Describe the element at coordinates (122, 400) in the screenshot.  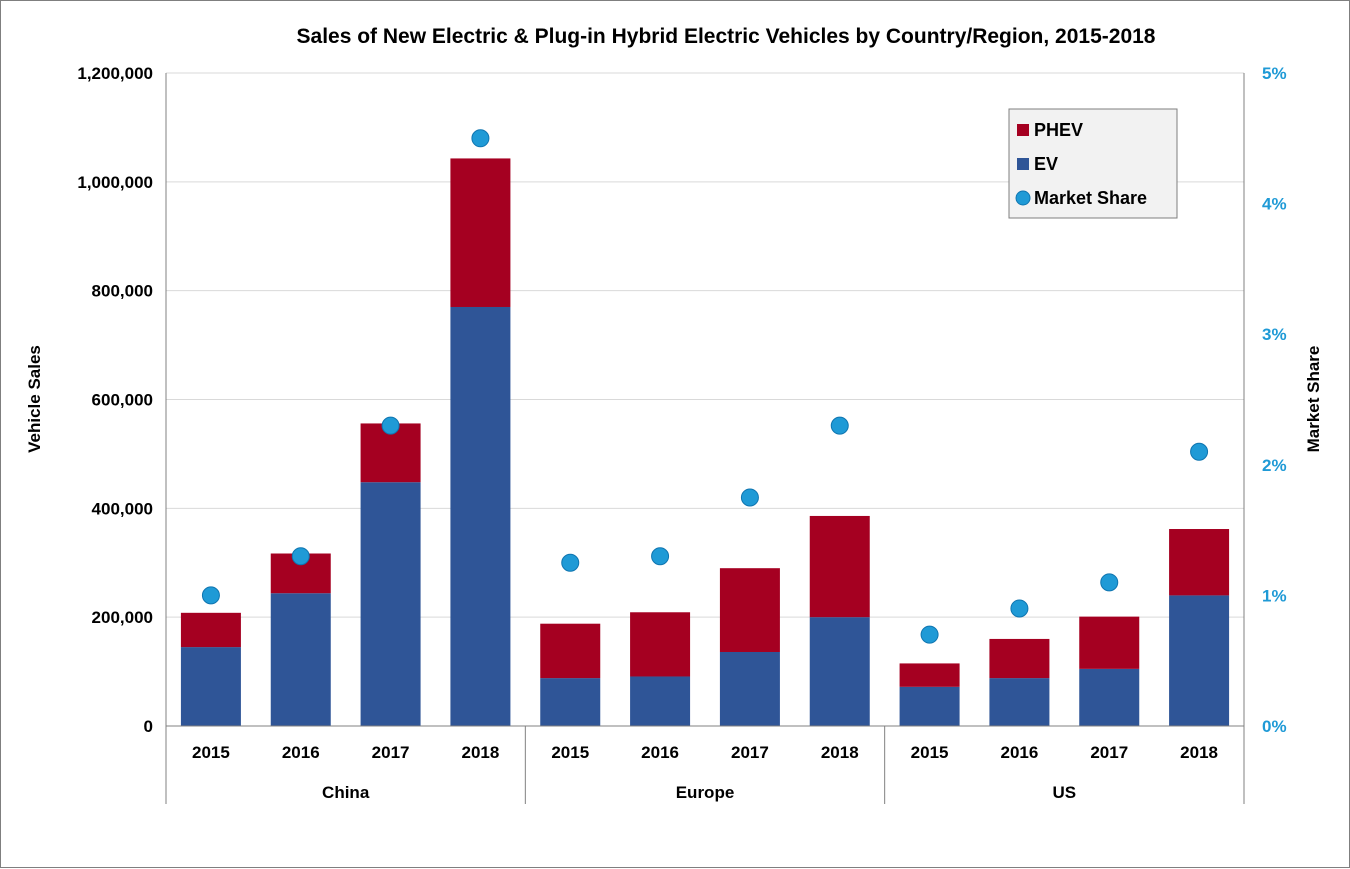
I see `y-tick-label: 600,000` at that location.